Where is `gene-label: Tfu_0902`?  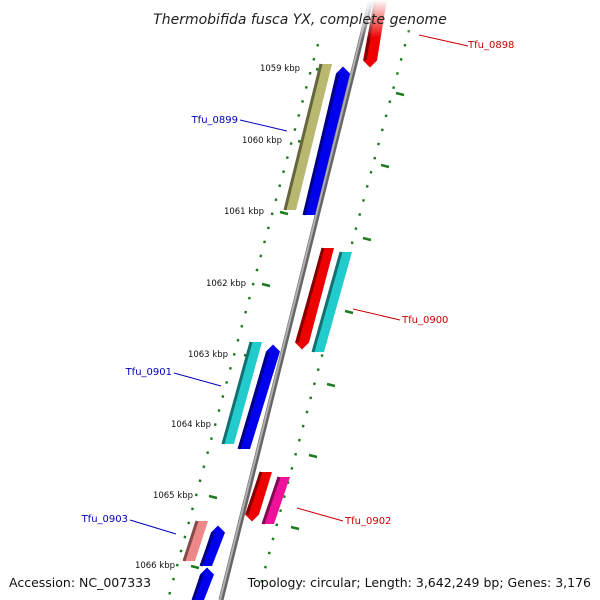 gene-label: Tfu_0902 is located at coordinates (367, 521).